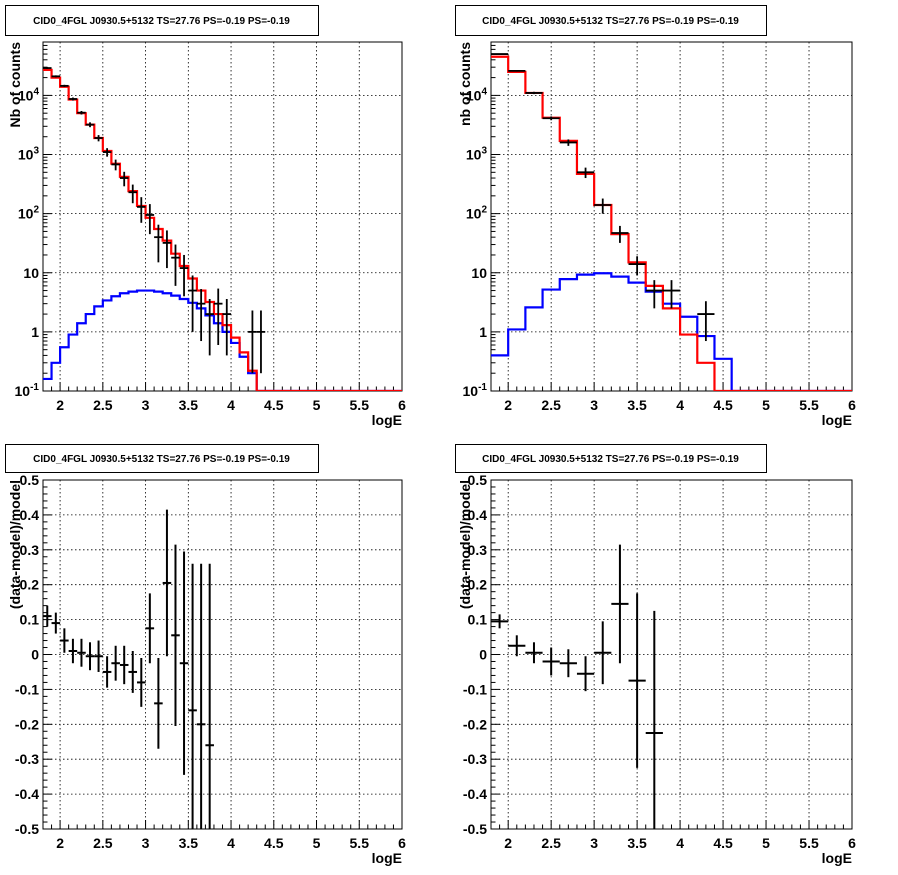 This screenshot has width=898, height=875. What do you see at coordinates (723, 843) in the screenshot?
I see `x-tick-label: 4.5` at bounding box center [723, 843].